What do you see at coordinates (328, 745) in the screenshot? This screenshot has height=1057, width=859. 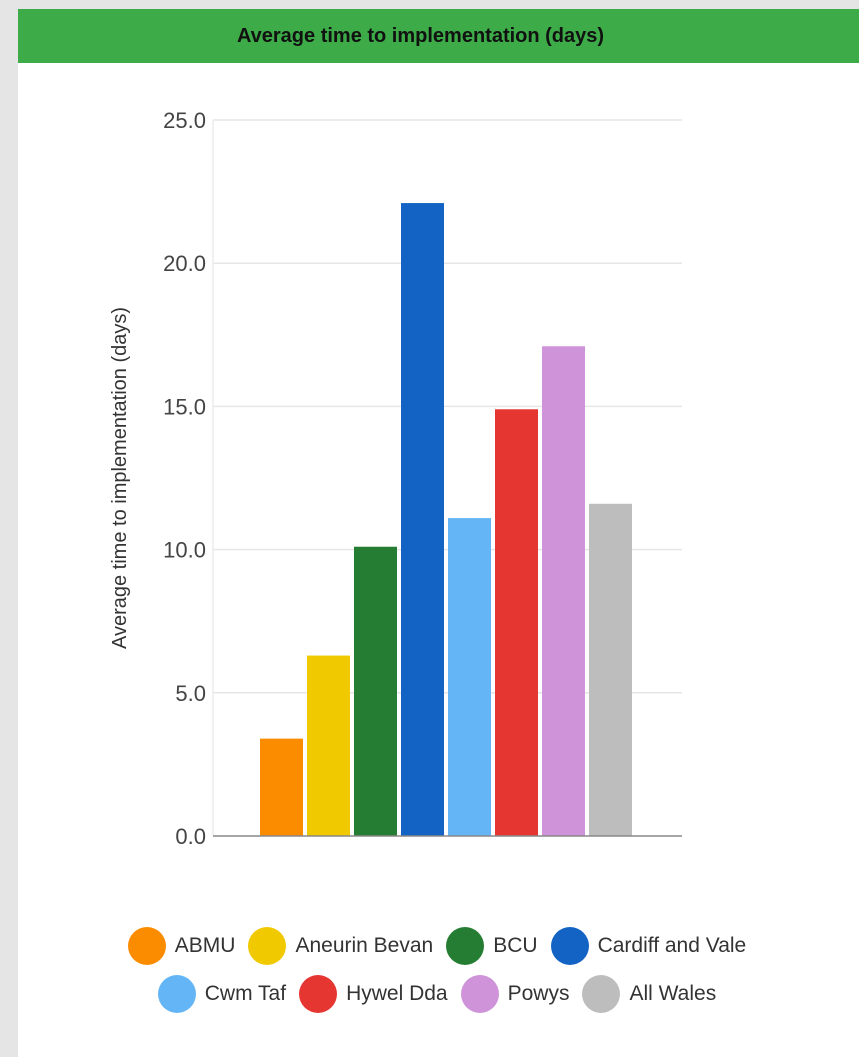 I see `bar-aneurin-bevan` at bounding box center [328, 745].